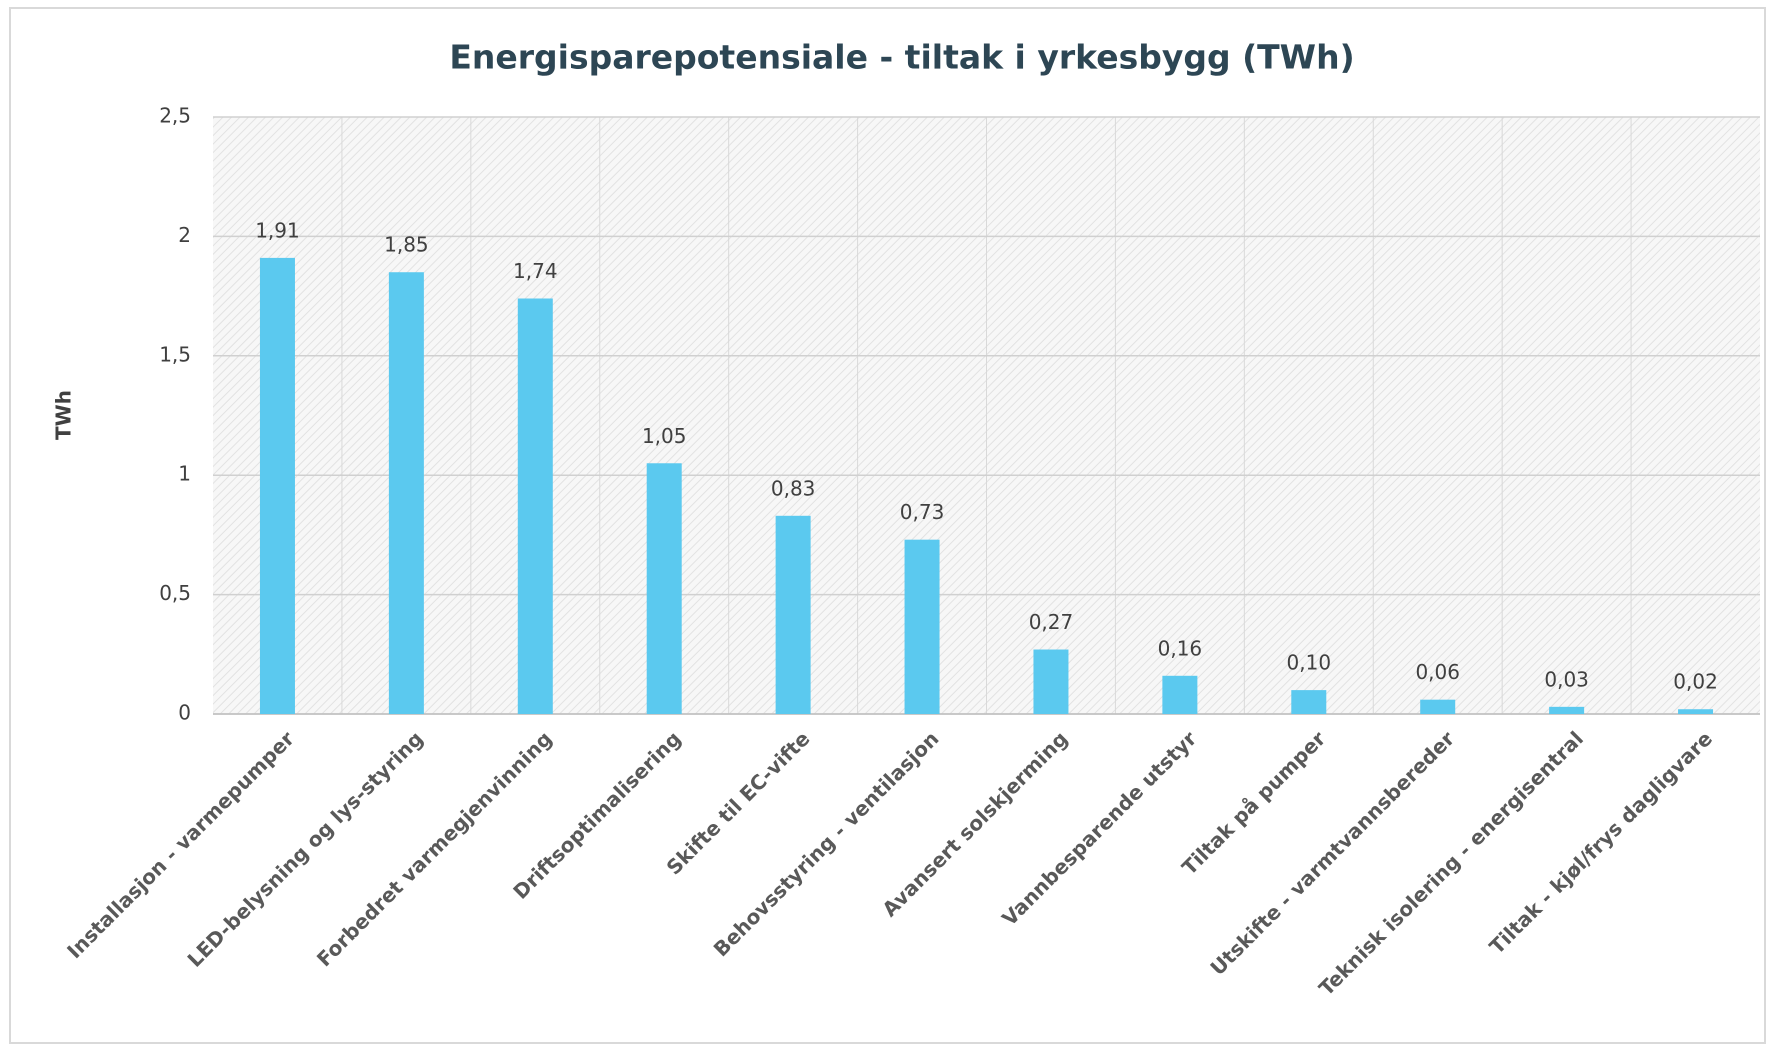  I want to click on y-tick-label: 1, so click(184, 474).